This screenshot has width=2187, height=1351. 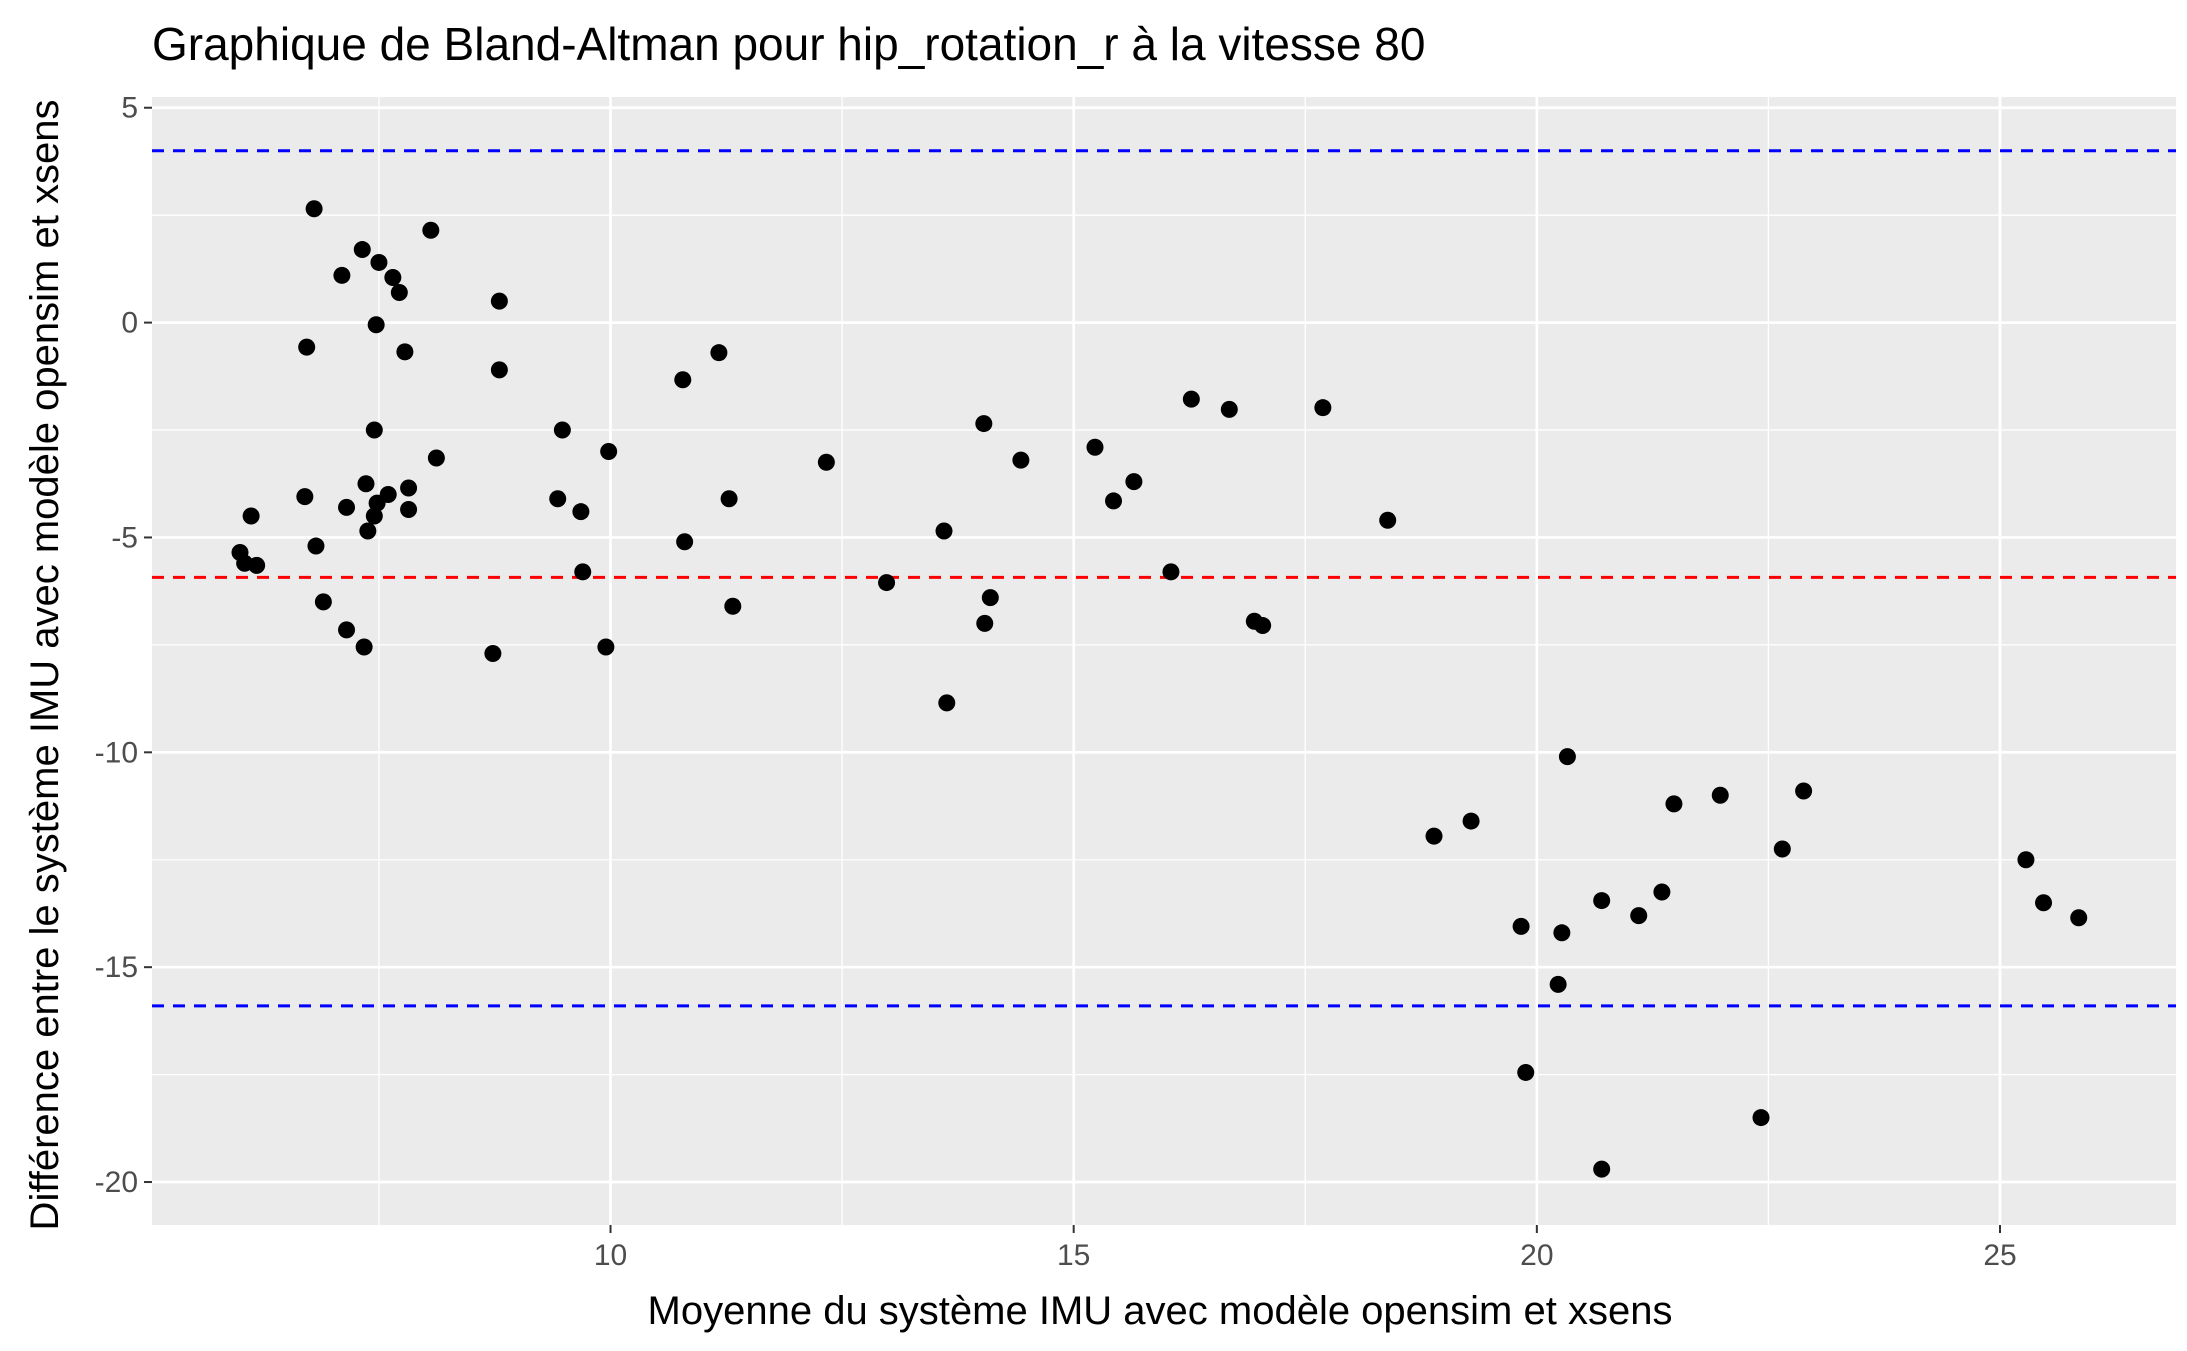 What do you see at coordinates (116, 752) in the screenshot?
I see `y-tick-label: -10` at bounding box center [116, 752].